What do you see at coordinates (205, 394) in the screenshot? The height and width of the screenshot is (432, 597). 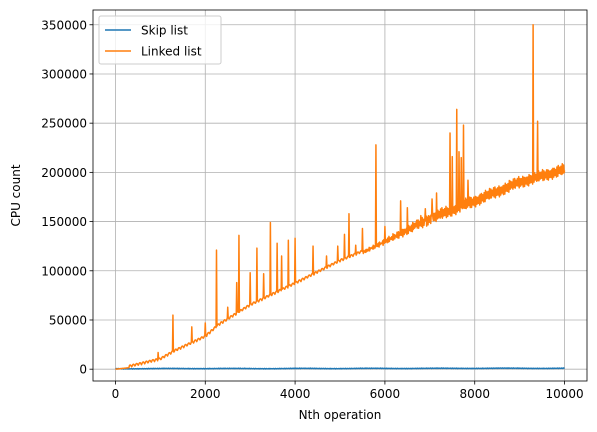 I see `x-tick-label: 2000` at bounding box center [205, 394].